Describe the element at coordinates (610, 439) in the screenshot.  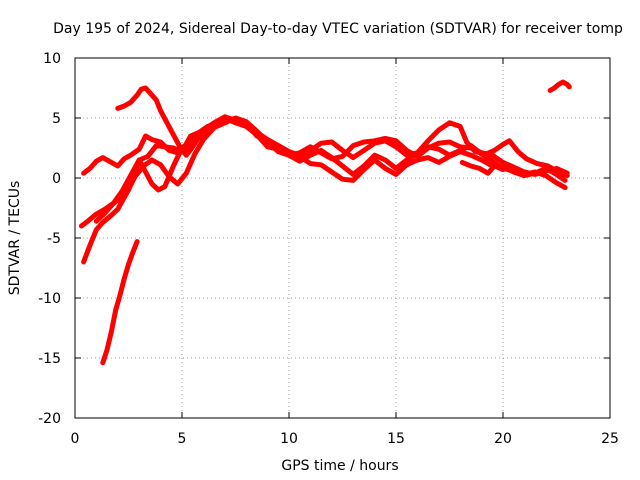
I see `x-tick-label: 25` at that location.